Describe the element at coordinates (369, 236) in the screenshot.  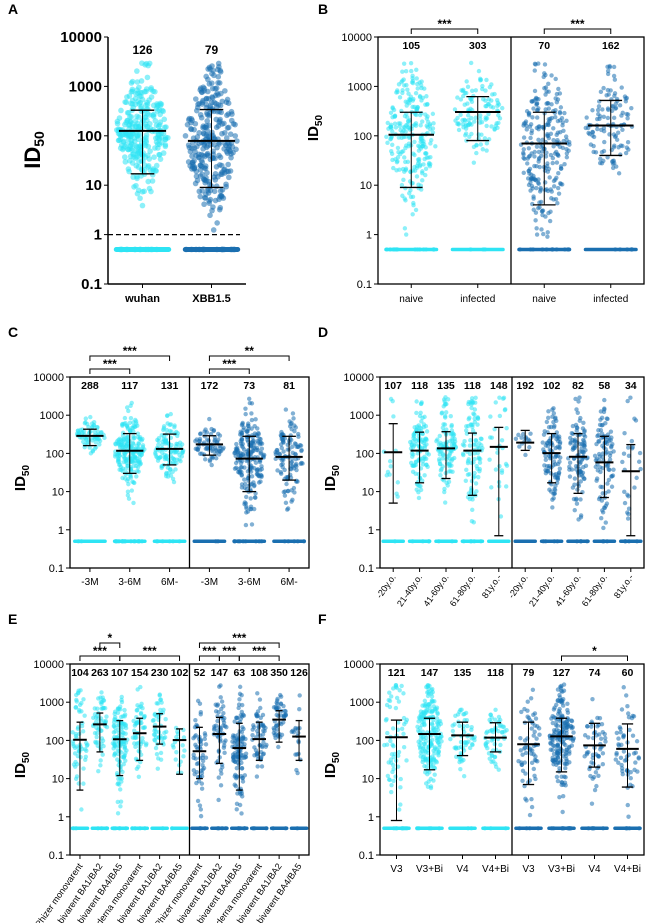
I see `y-tick-label: 1` at that location.